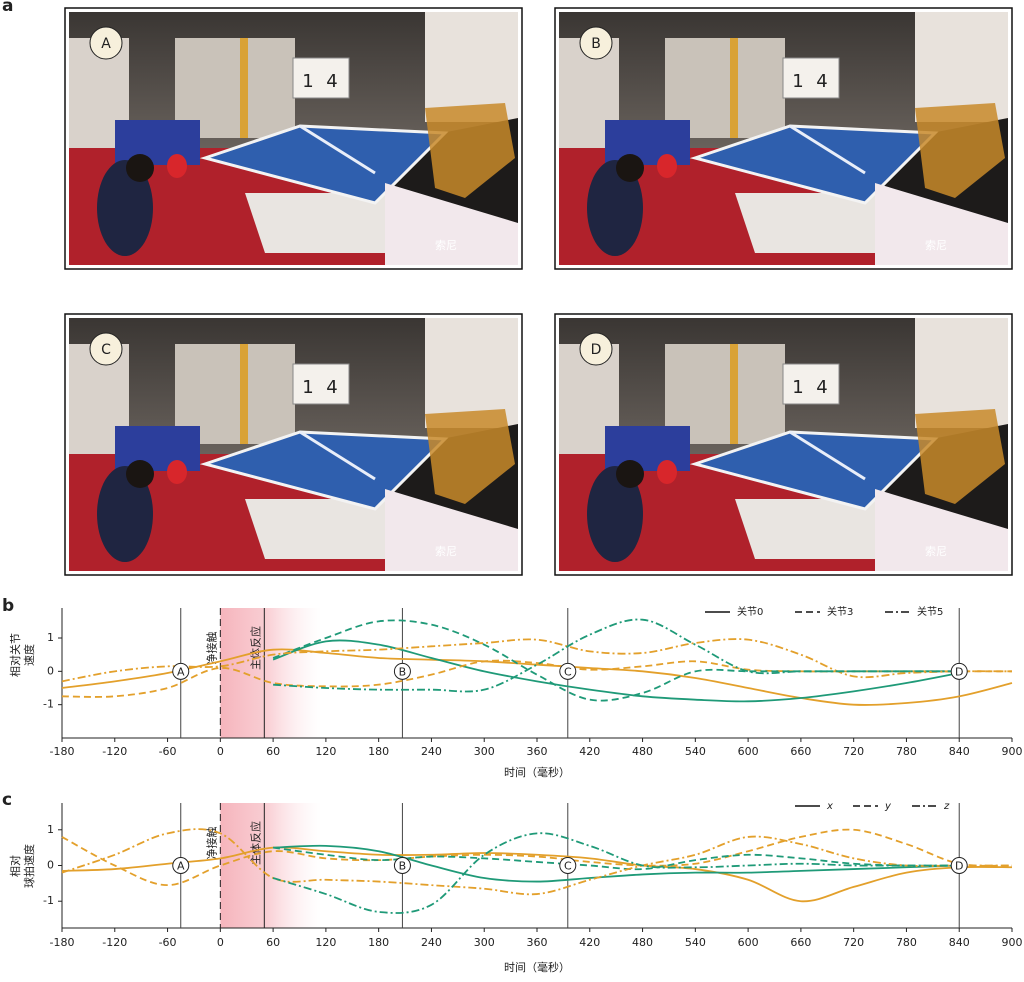  What do you see at coordinates (106, 44) in the screenshot?
I see `label-letter: A` at bounding box center [106, 44].